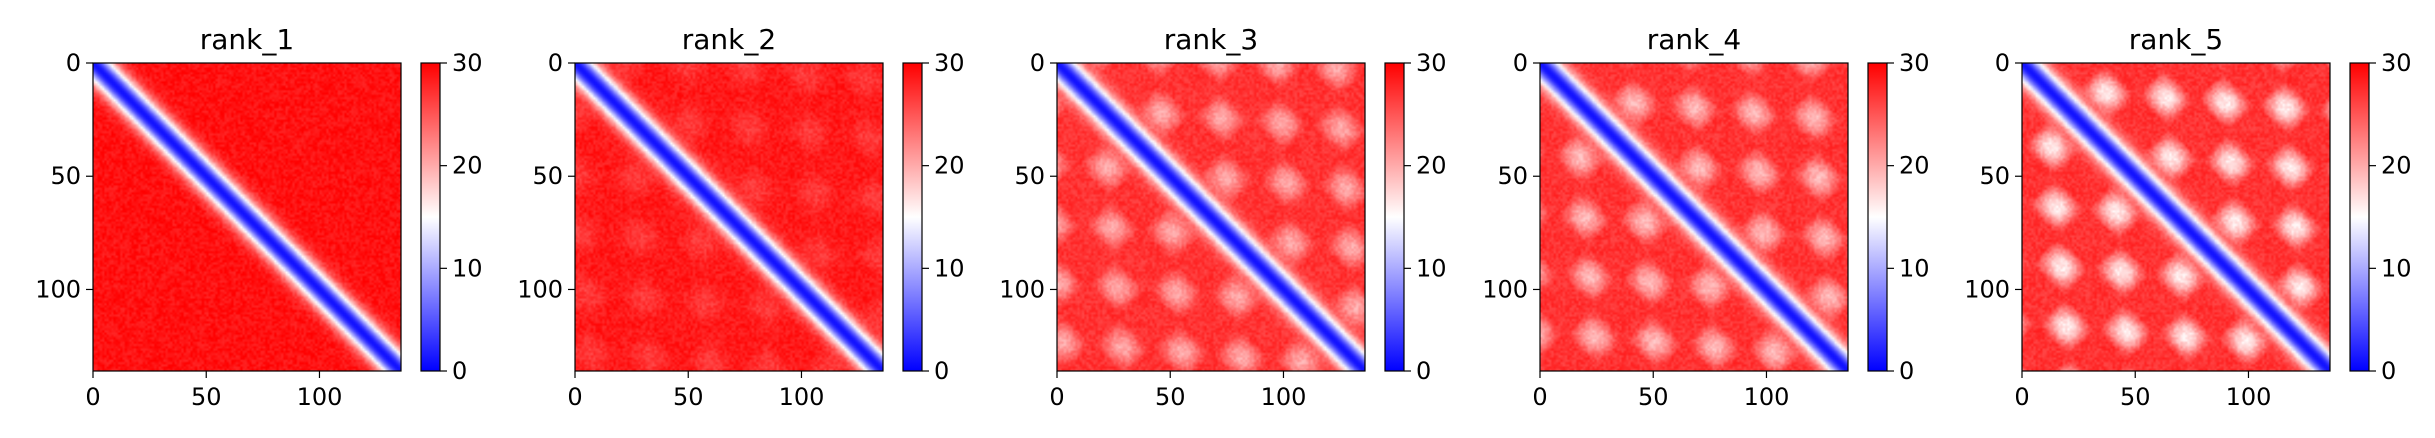 This screenshot has height=438, width=2435. I want to click on panel-title: rank_1, so click(247, 39).